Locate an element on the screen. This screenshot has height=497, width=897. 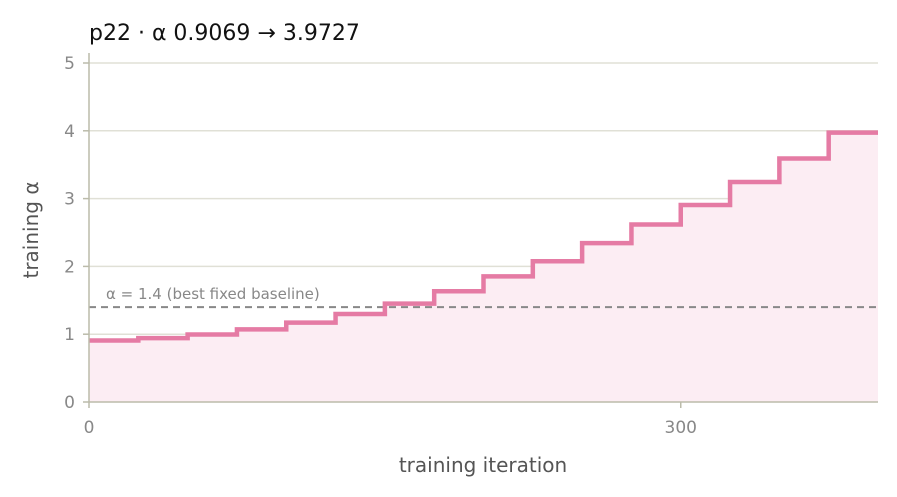
y-tick-label: 1 is located at coordinates (69, 335).